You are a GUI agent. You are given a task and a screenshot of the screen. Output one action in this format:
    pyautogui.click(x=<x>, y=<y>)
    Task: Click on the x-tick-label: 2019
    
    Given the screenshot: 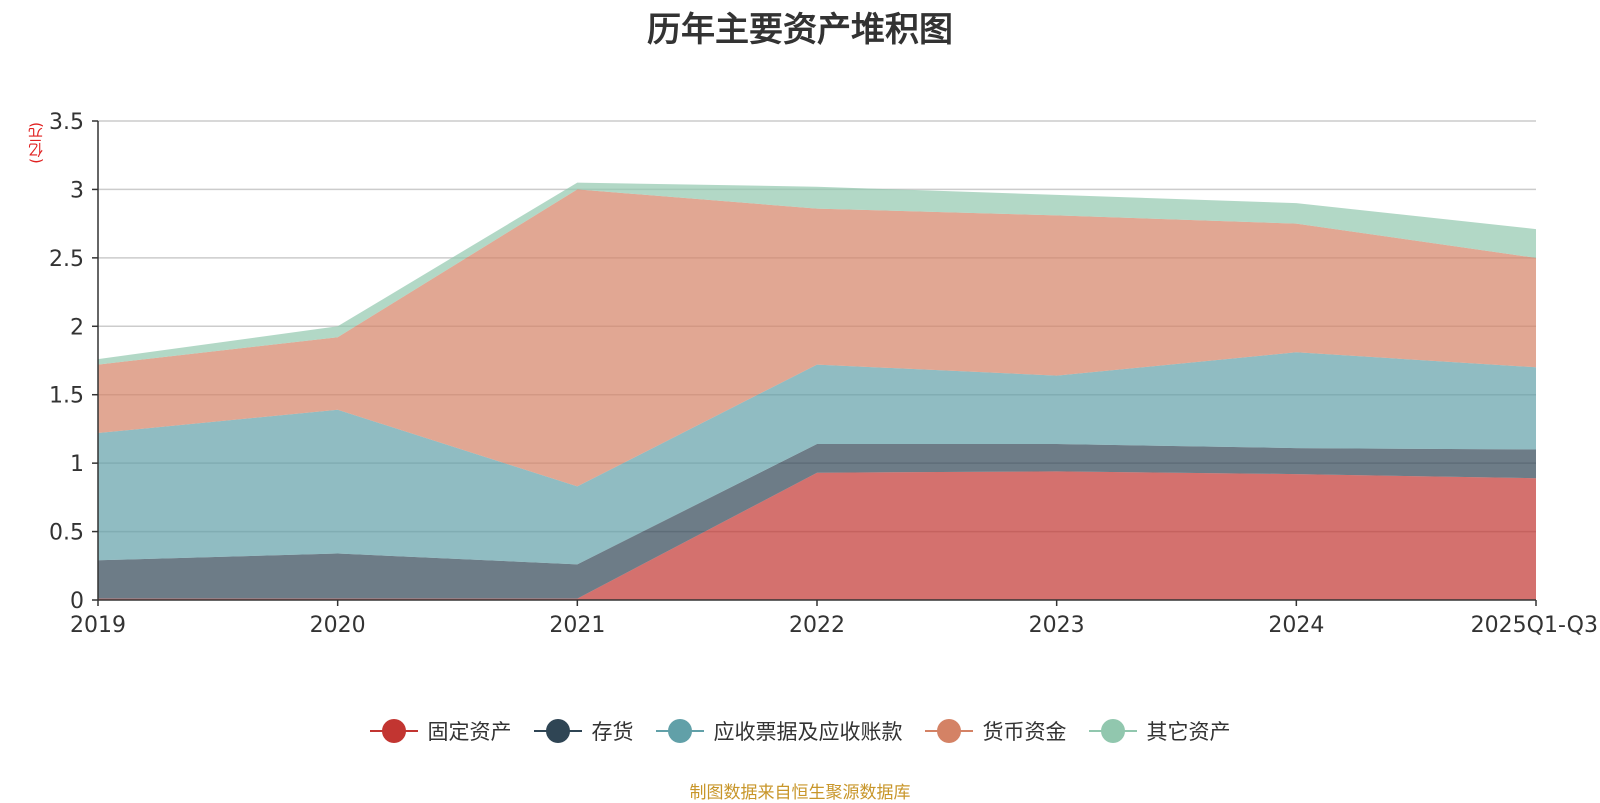 What is the action you would take?
    pyautogui.click(x=98, y=625)
    